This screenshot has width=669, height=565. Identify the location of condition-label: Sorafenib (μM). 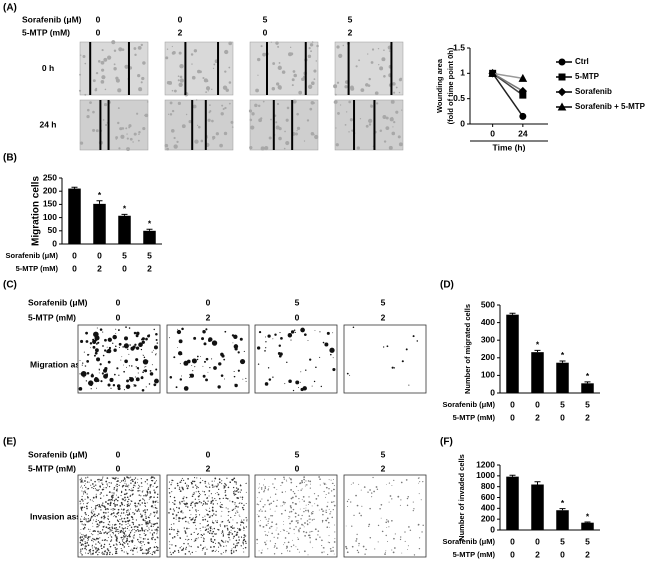
(58, 454).